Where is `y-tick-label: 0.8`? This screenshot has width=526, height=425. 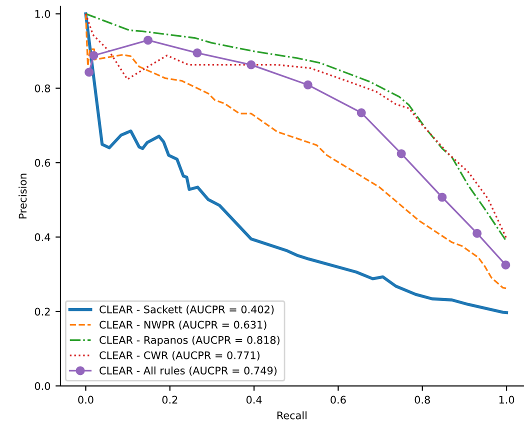
y-tick-label: 0.8 is located at coordinates (42, 88).